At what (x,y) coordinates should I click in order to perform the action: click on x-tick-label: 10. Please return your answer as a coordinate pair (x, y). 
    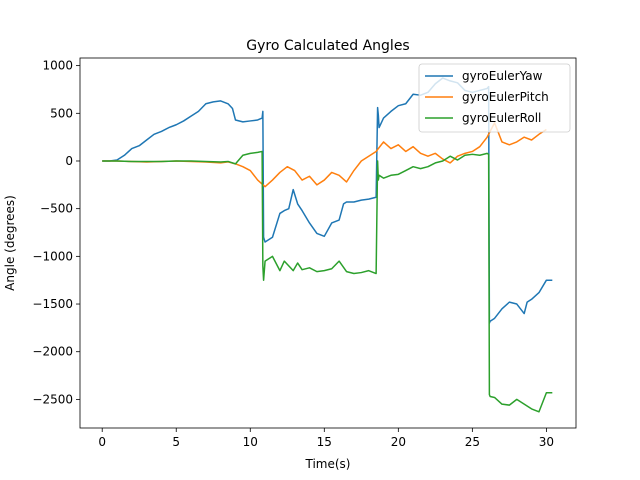
    Looking at the image, I should click on (250, 442).